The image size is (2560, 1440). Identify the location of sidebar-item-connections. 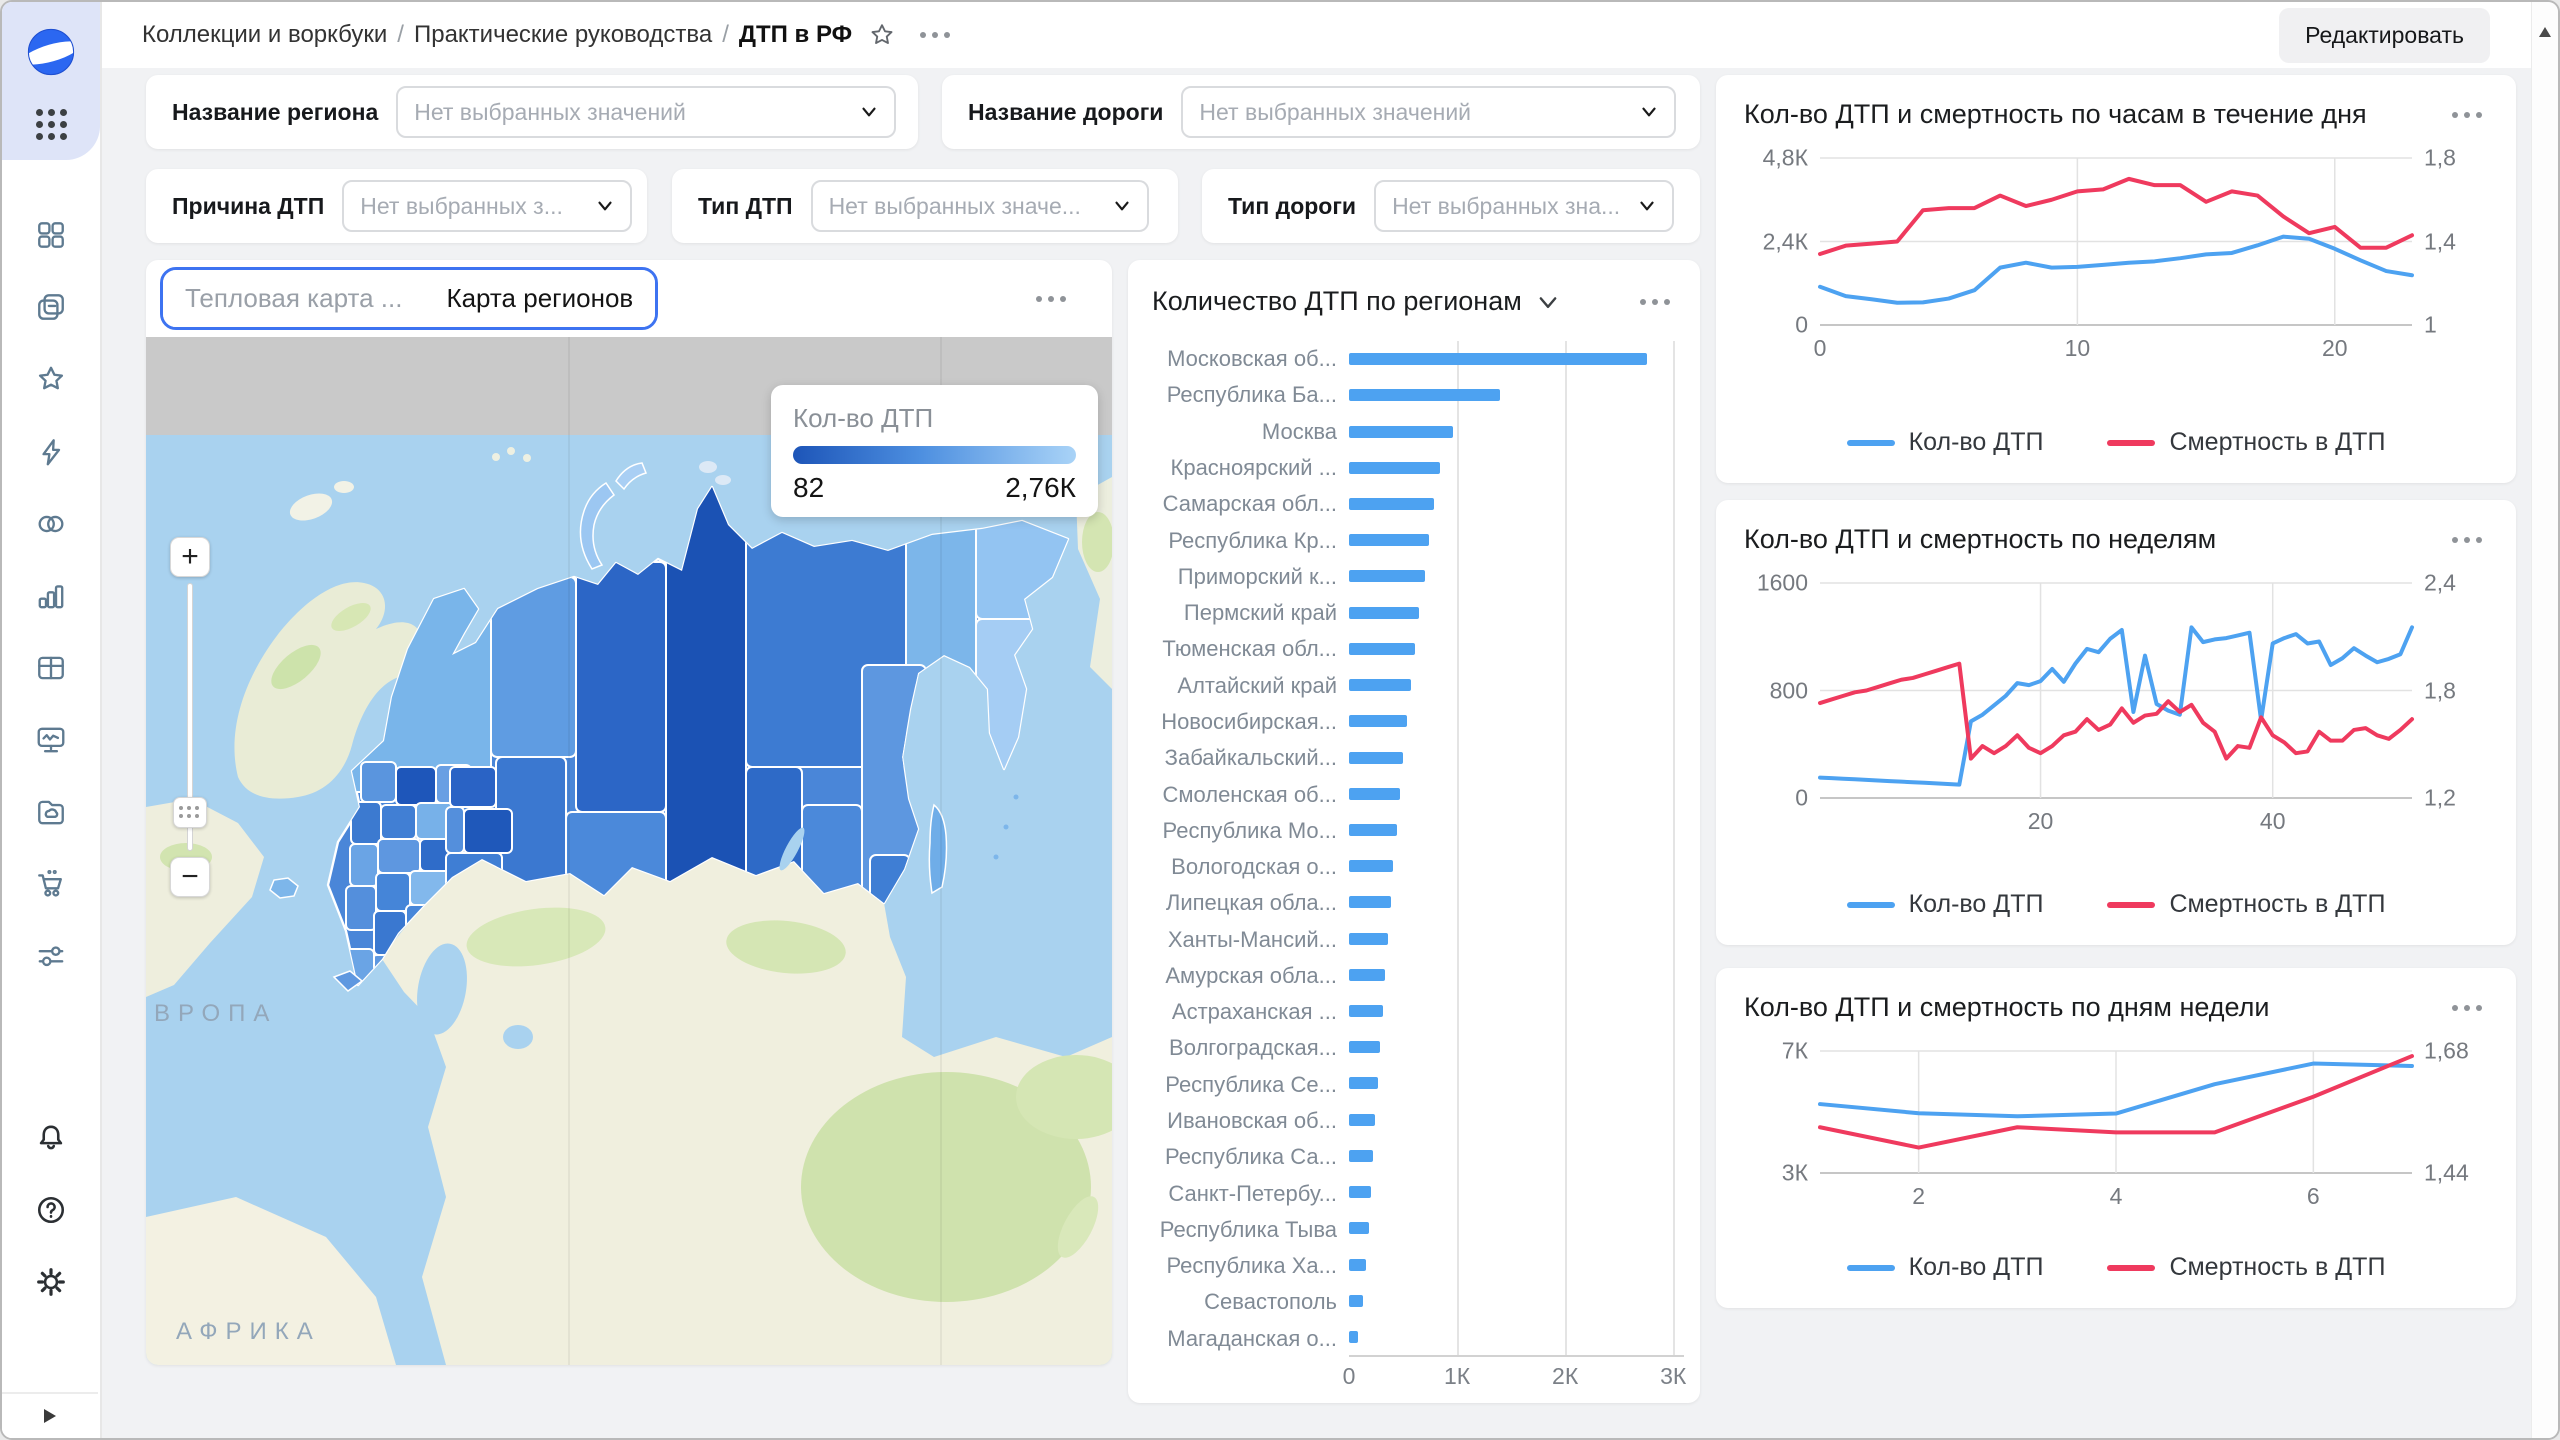
(51, 524).